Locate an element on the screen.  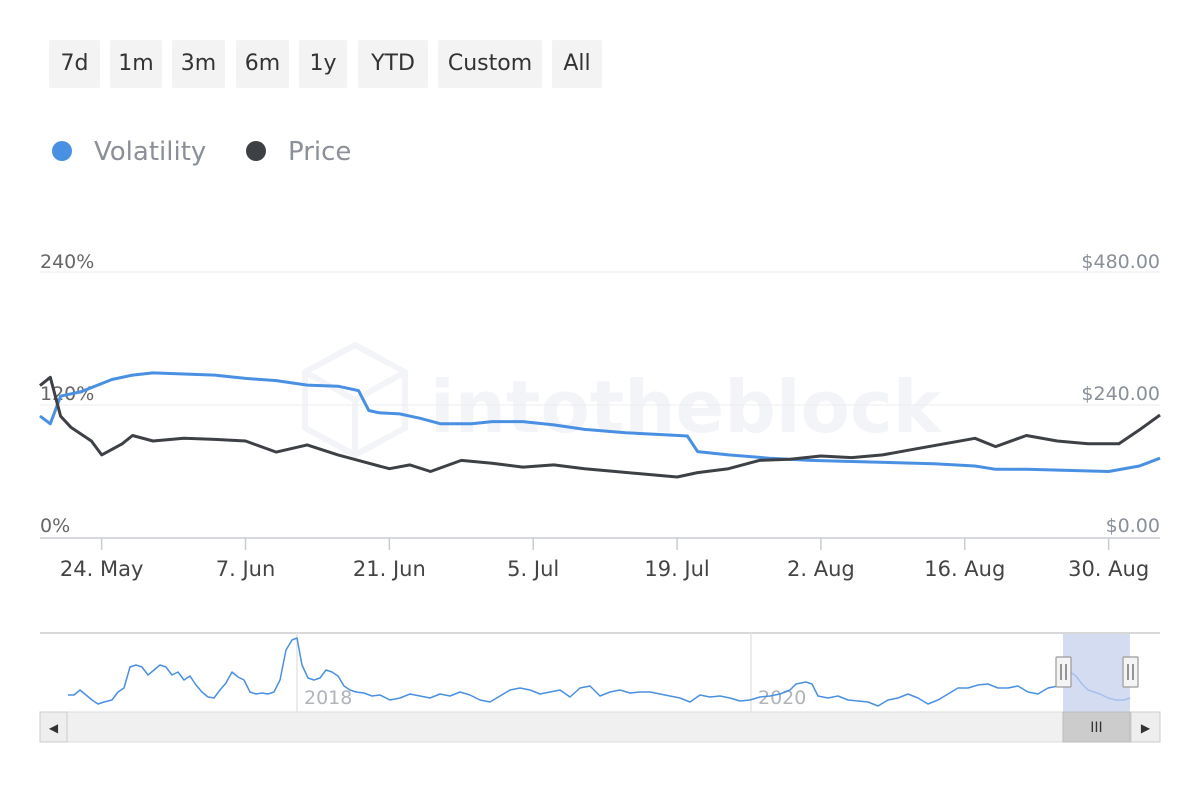
x-tick-label: 21. Jun is located at coordinates (389, 569).